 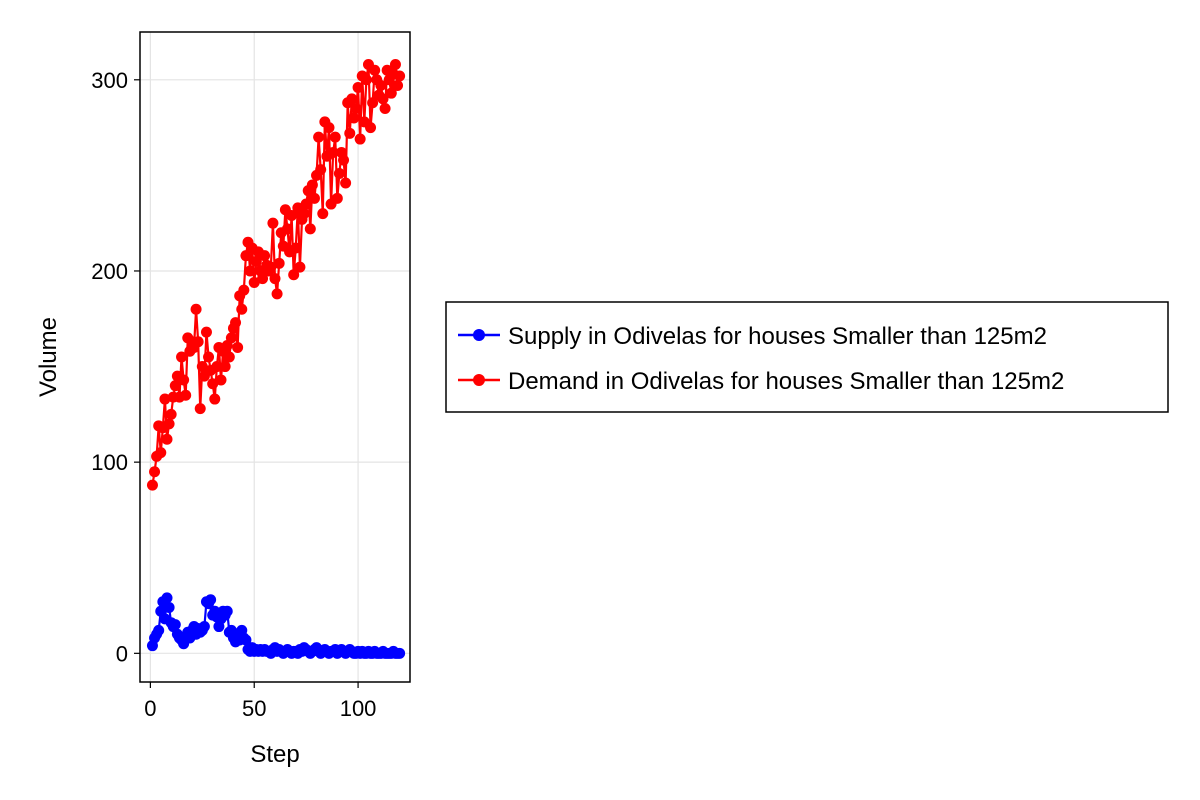 I want to click on x-axis-label: Step, so click(x=274, y=754).